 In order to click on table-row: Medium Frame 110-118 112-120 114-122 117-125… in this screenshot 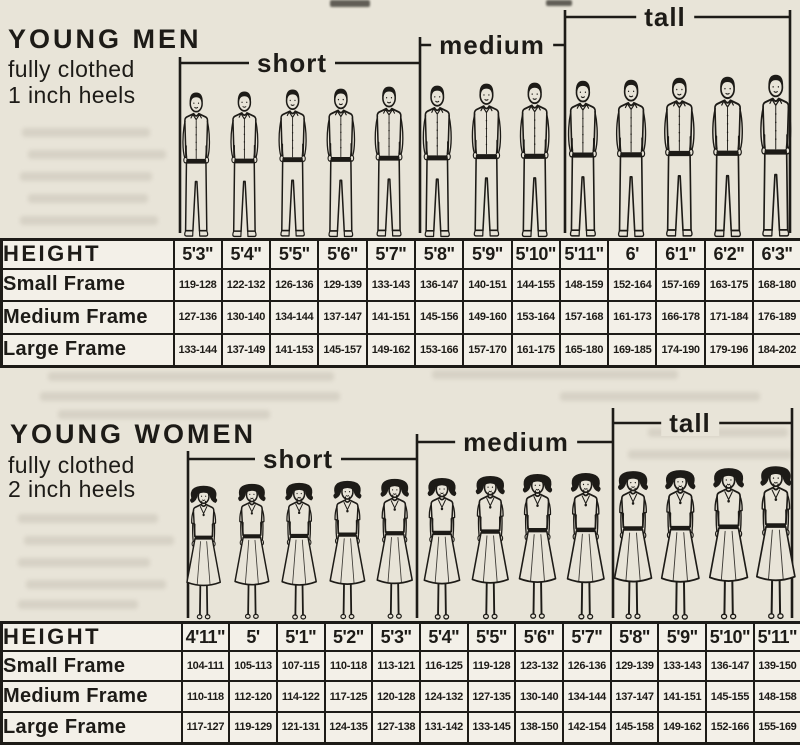, I will do `click(400, 696)`.